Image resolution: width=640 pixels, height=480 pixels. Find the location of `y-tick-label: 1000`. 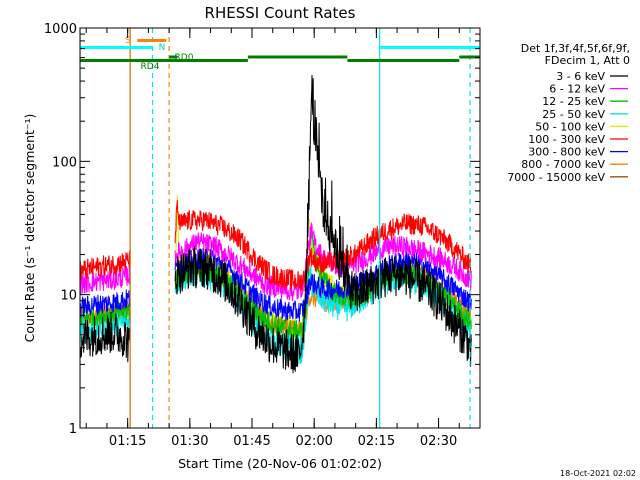

y-tick-label: 1000 is located at coordinates (60, 29).